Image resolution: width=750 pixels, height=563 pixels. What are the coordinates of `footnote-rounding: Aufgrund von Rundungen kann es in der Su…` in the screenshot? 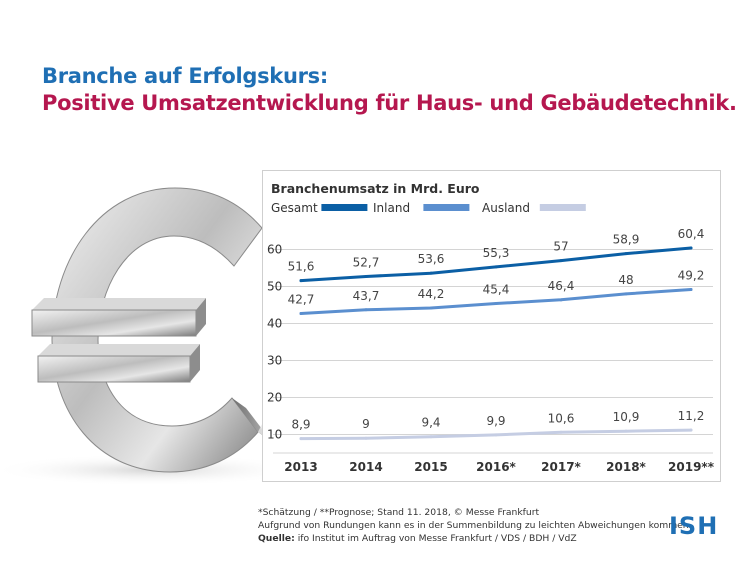 It's located at (475, 525).